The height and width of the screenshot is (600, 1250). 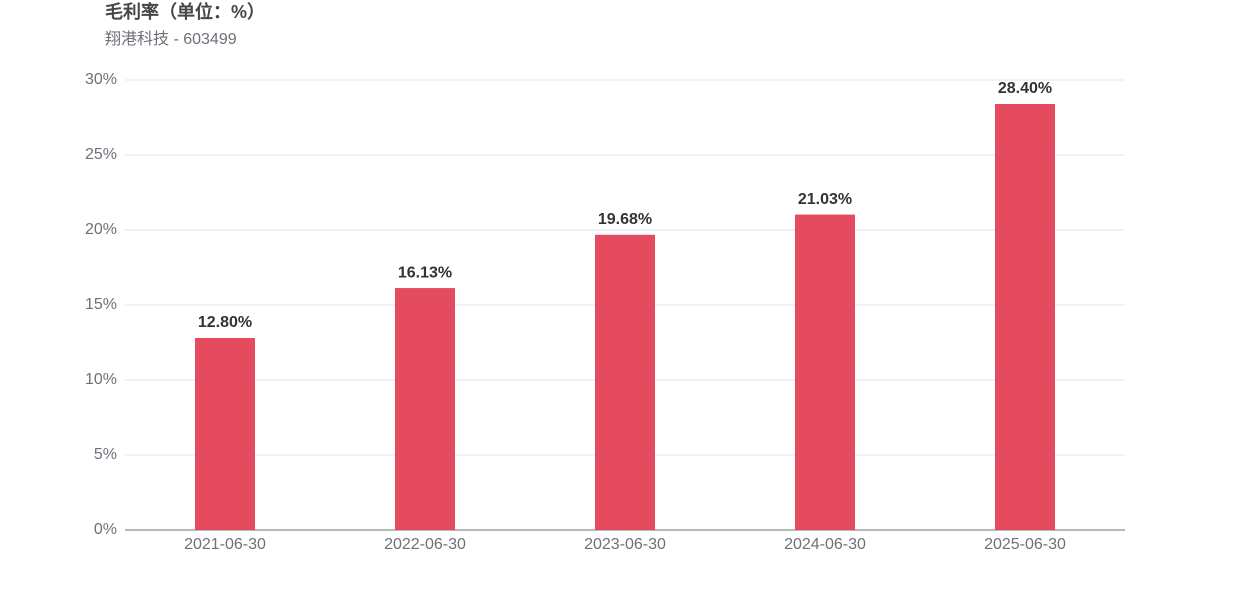 What do you see at coordinates (425, 544) in the screenshot?
I see `x-tick-label: 2022-06-30` at bounding box center [425, 544].